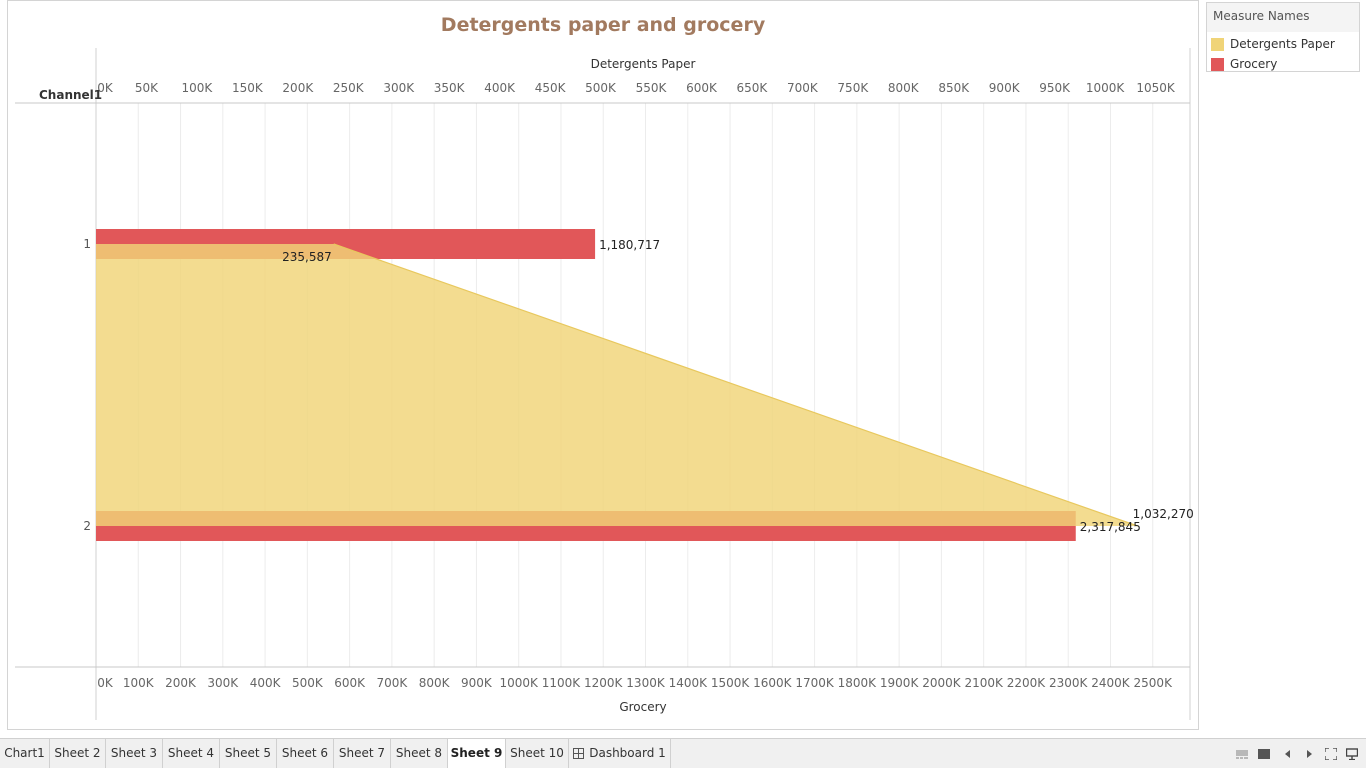 The height and width of the screenshot is (768, 1366). I want to click on bottom-tick-label: 2400K, so click(1111, 683).